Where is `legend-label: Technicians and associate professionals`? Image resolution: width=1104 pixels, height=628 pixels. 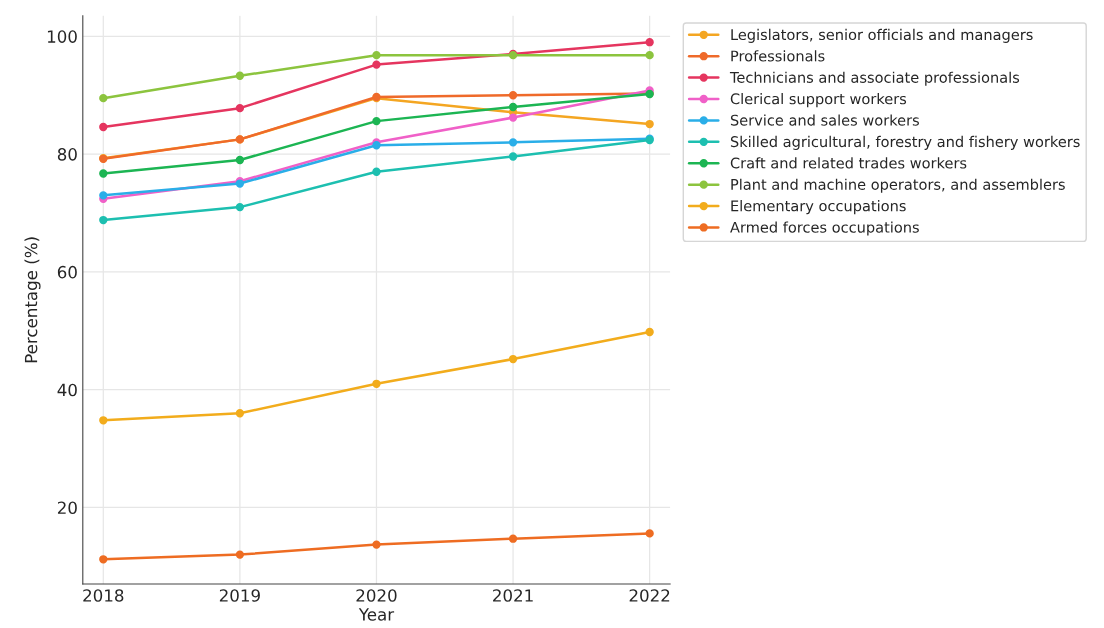 legend-label: Technicians and associate professionals is located at coordinates (874, 78).